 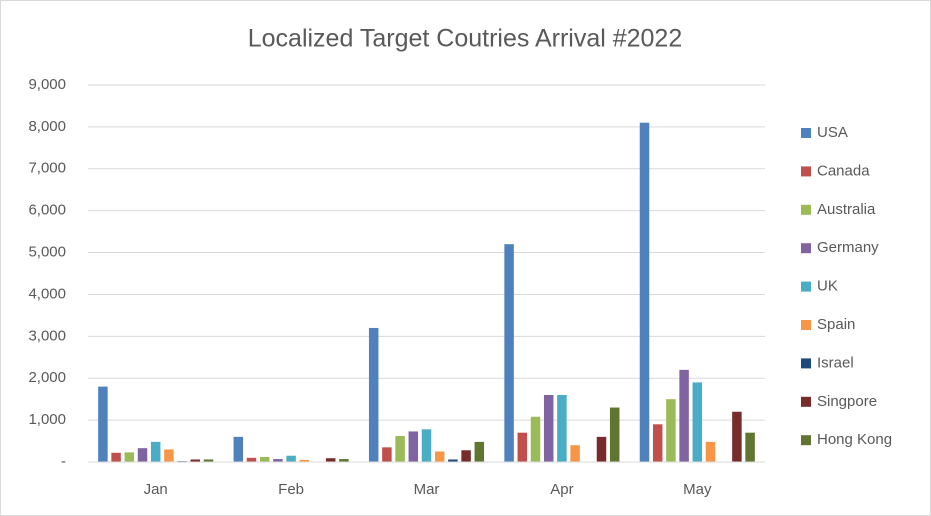 What do you see at coordinates (47, 168) in the screenshot?
I see `y-tick-label: 7,000` at bounding box center [47, 168].